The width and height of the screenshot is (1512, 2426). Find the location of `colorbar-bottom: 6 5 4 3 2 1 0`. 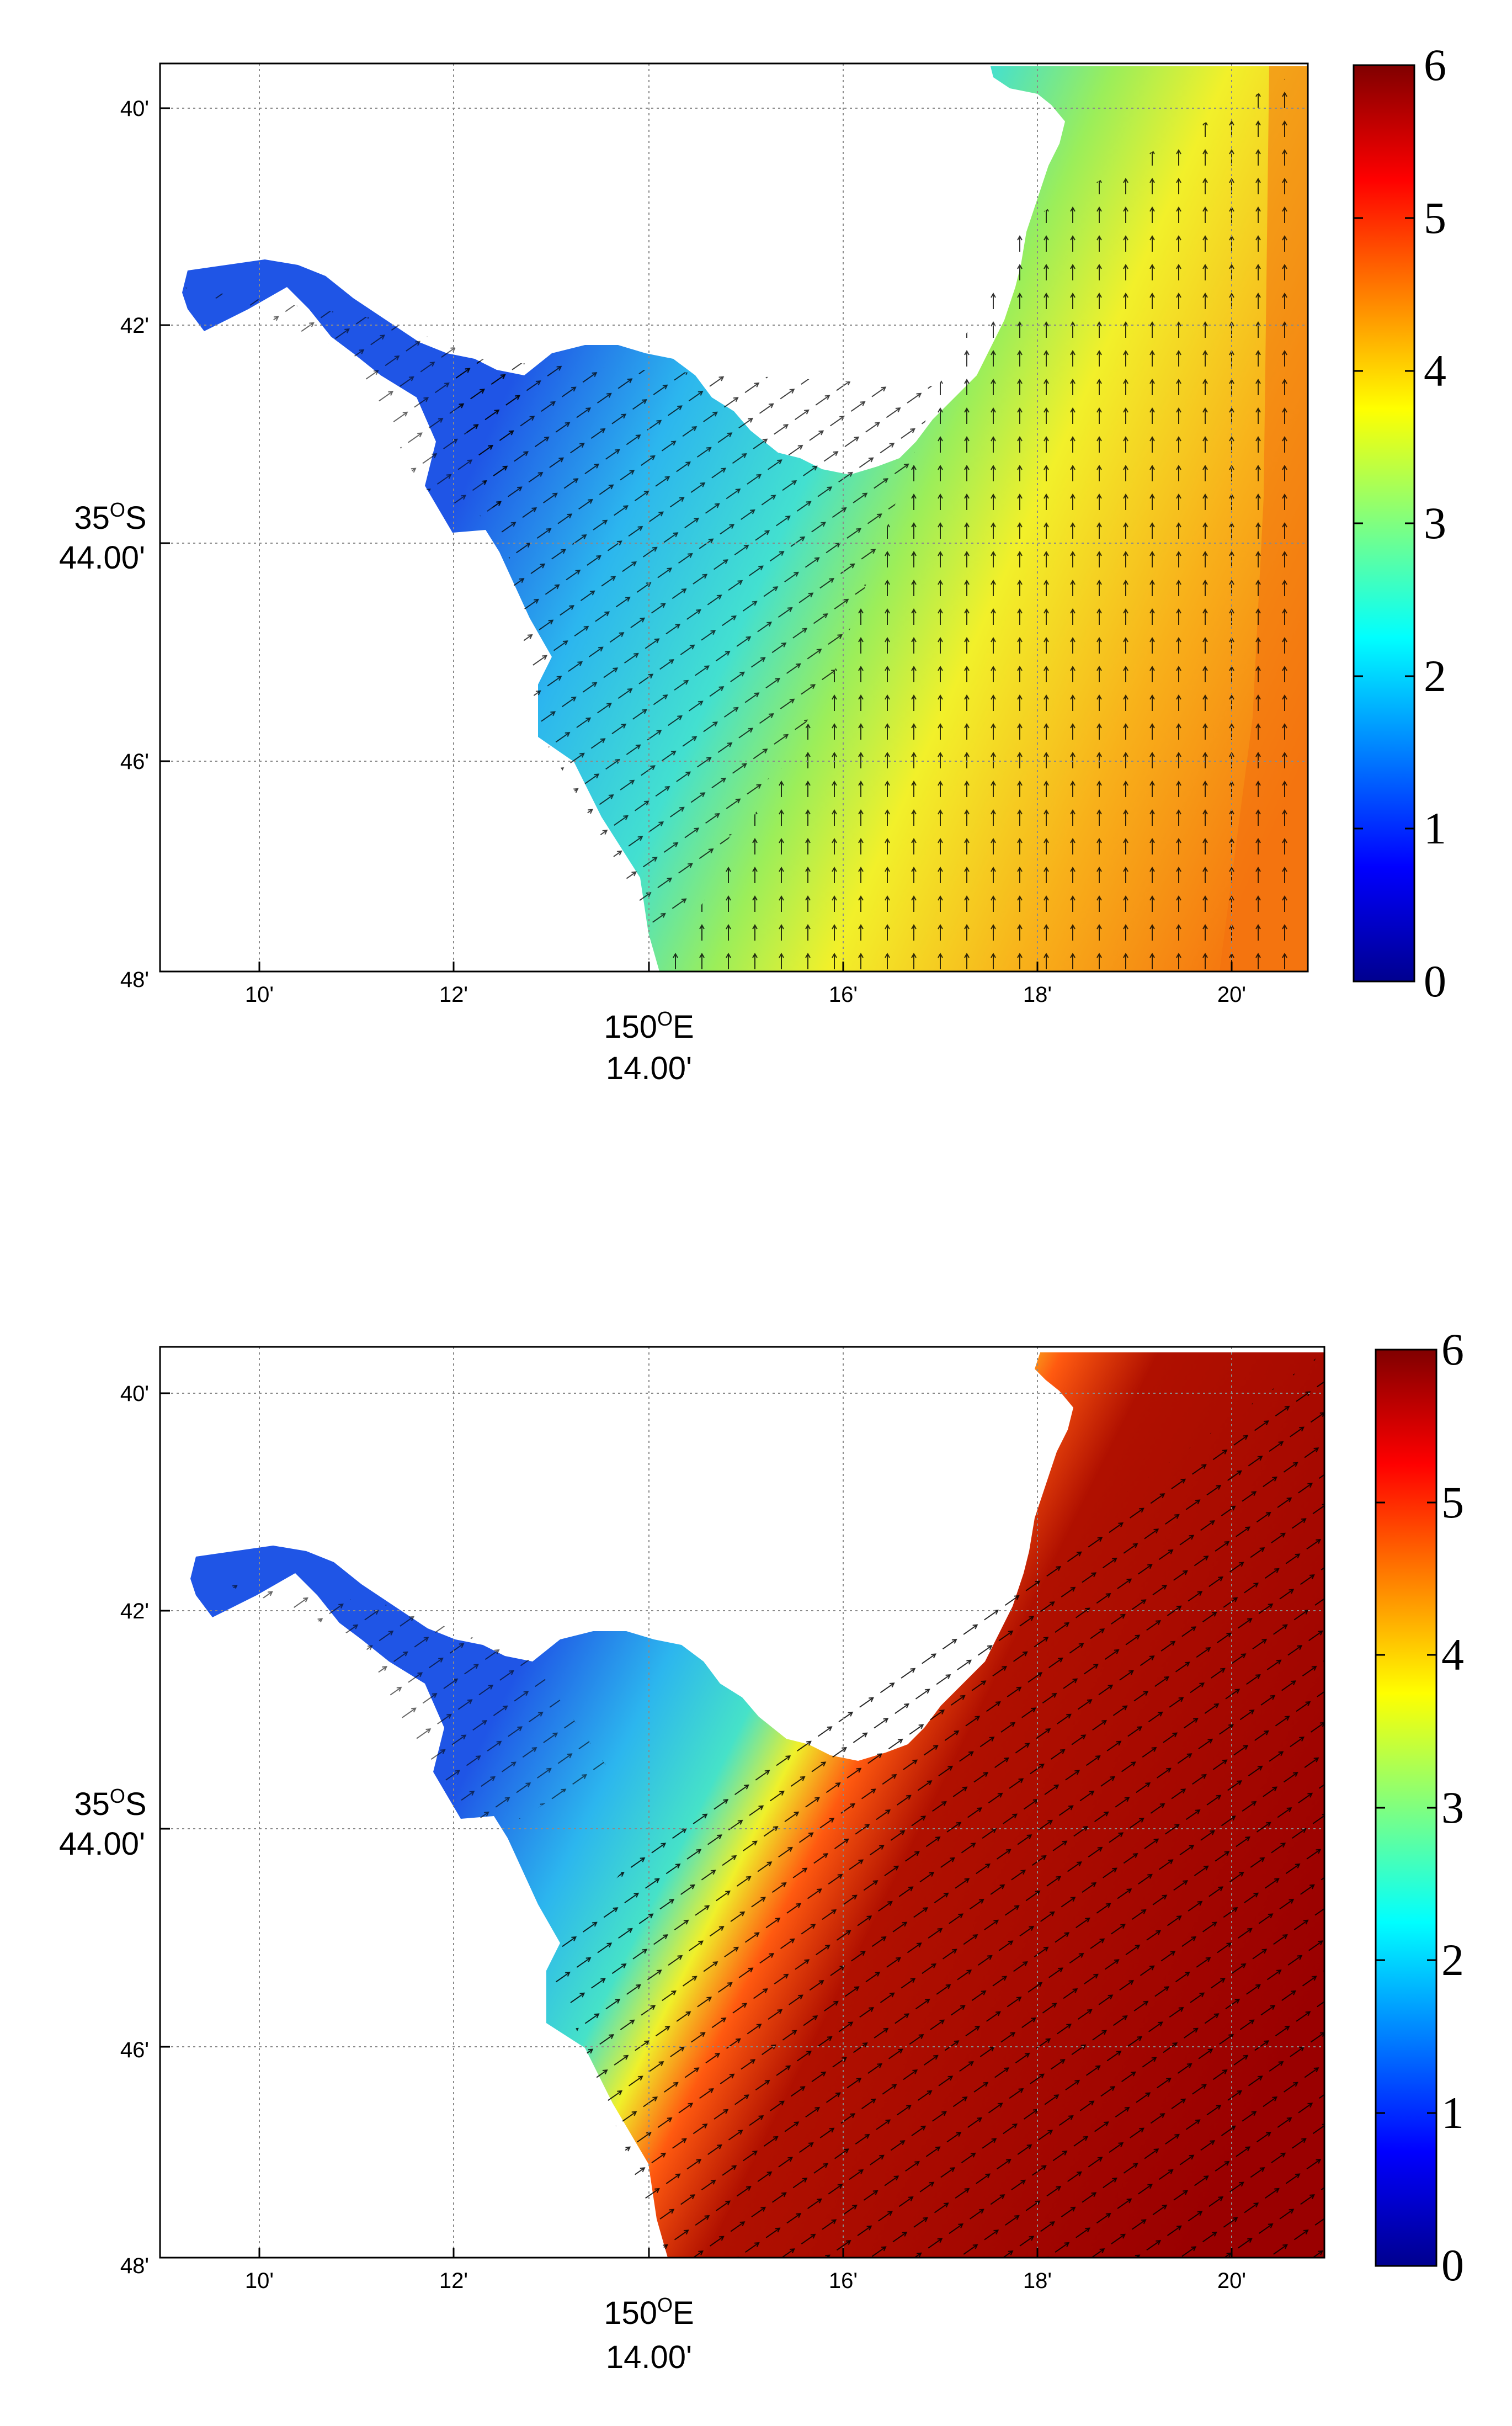

colorbar-bottom: 6 5 4 3 2 1 0 is located at coordinates (1419, 1807).